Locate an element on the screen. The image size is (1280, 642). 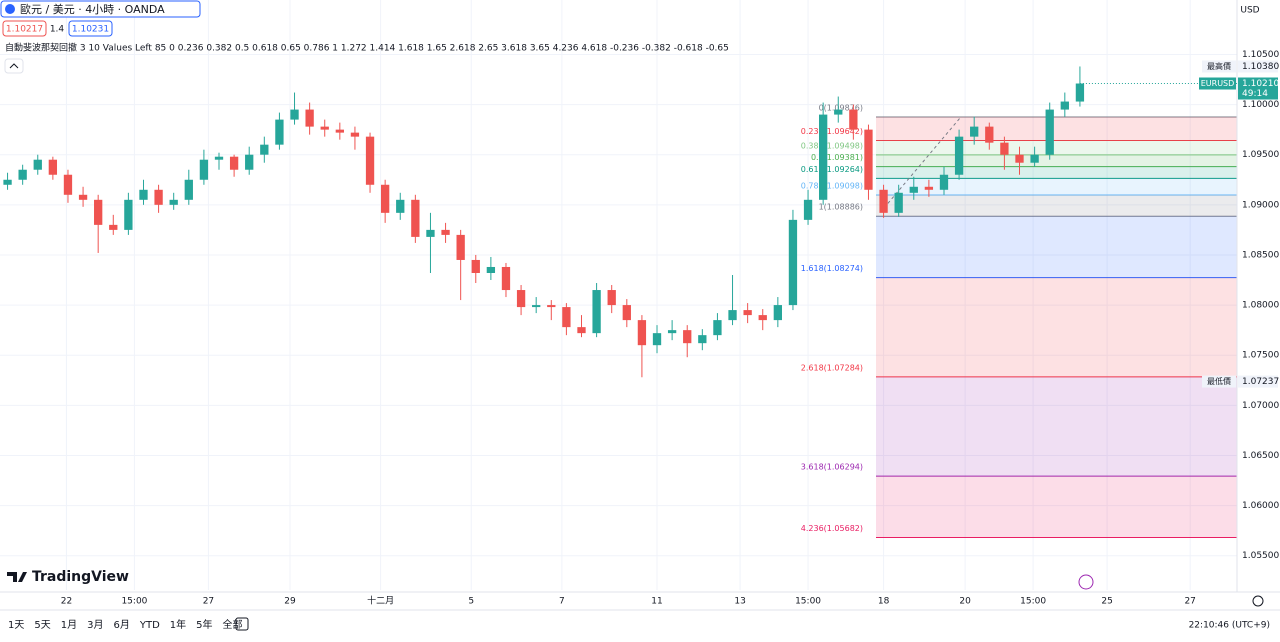
fib-label: 1.618(1.08274) is located at coordinates (832, 268).